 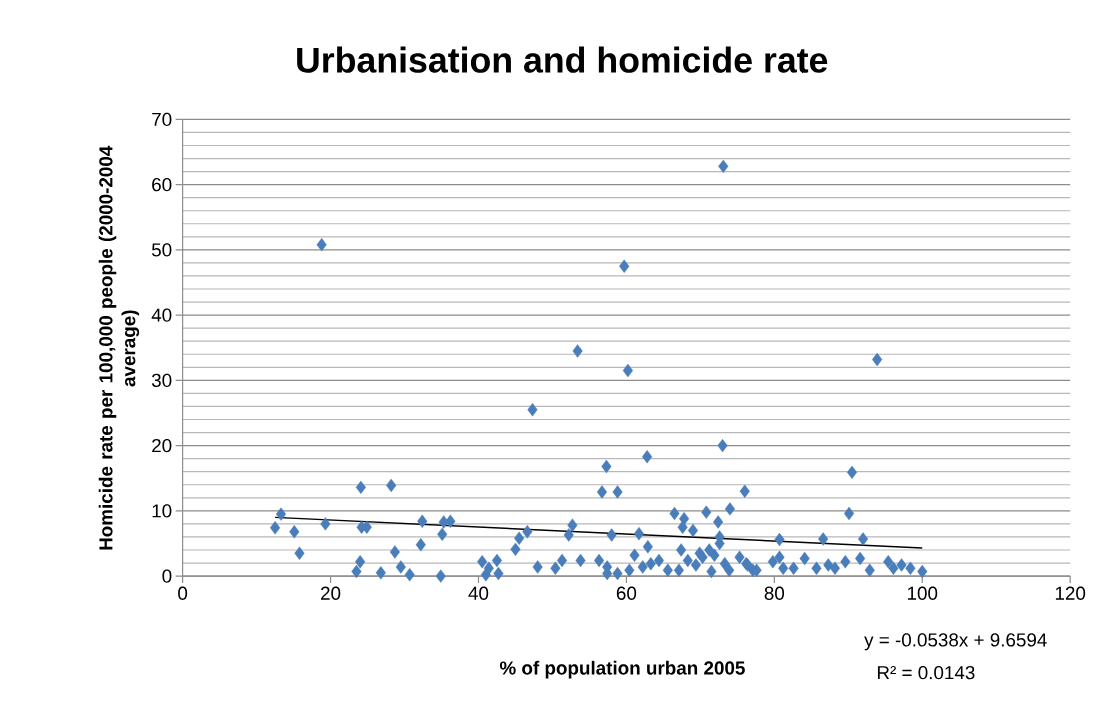 What do you see at coordinates (119, 347) in the screenshot?
I see `y-axis-title: Homicide rate per 100,000 people (2000-2004 average)` at bounding box center [119, 347].